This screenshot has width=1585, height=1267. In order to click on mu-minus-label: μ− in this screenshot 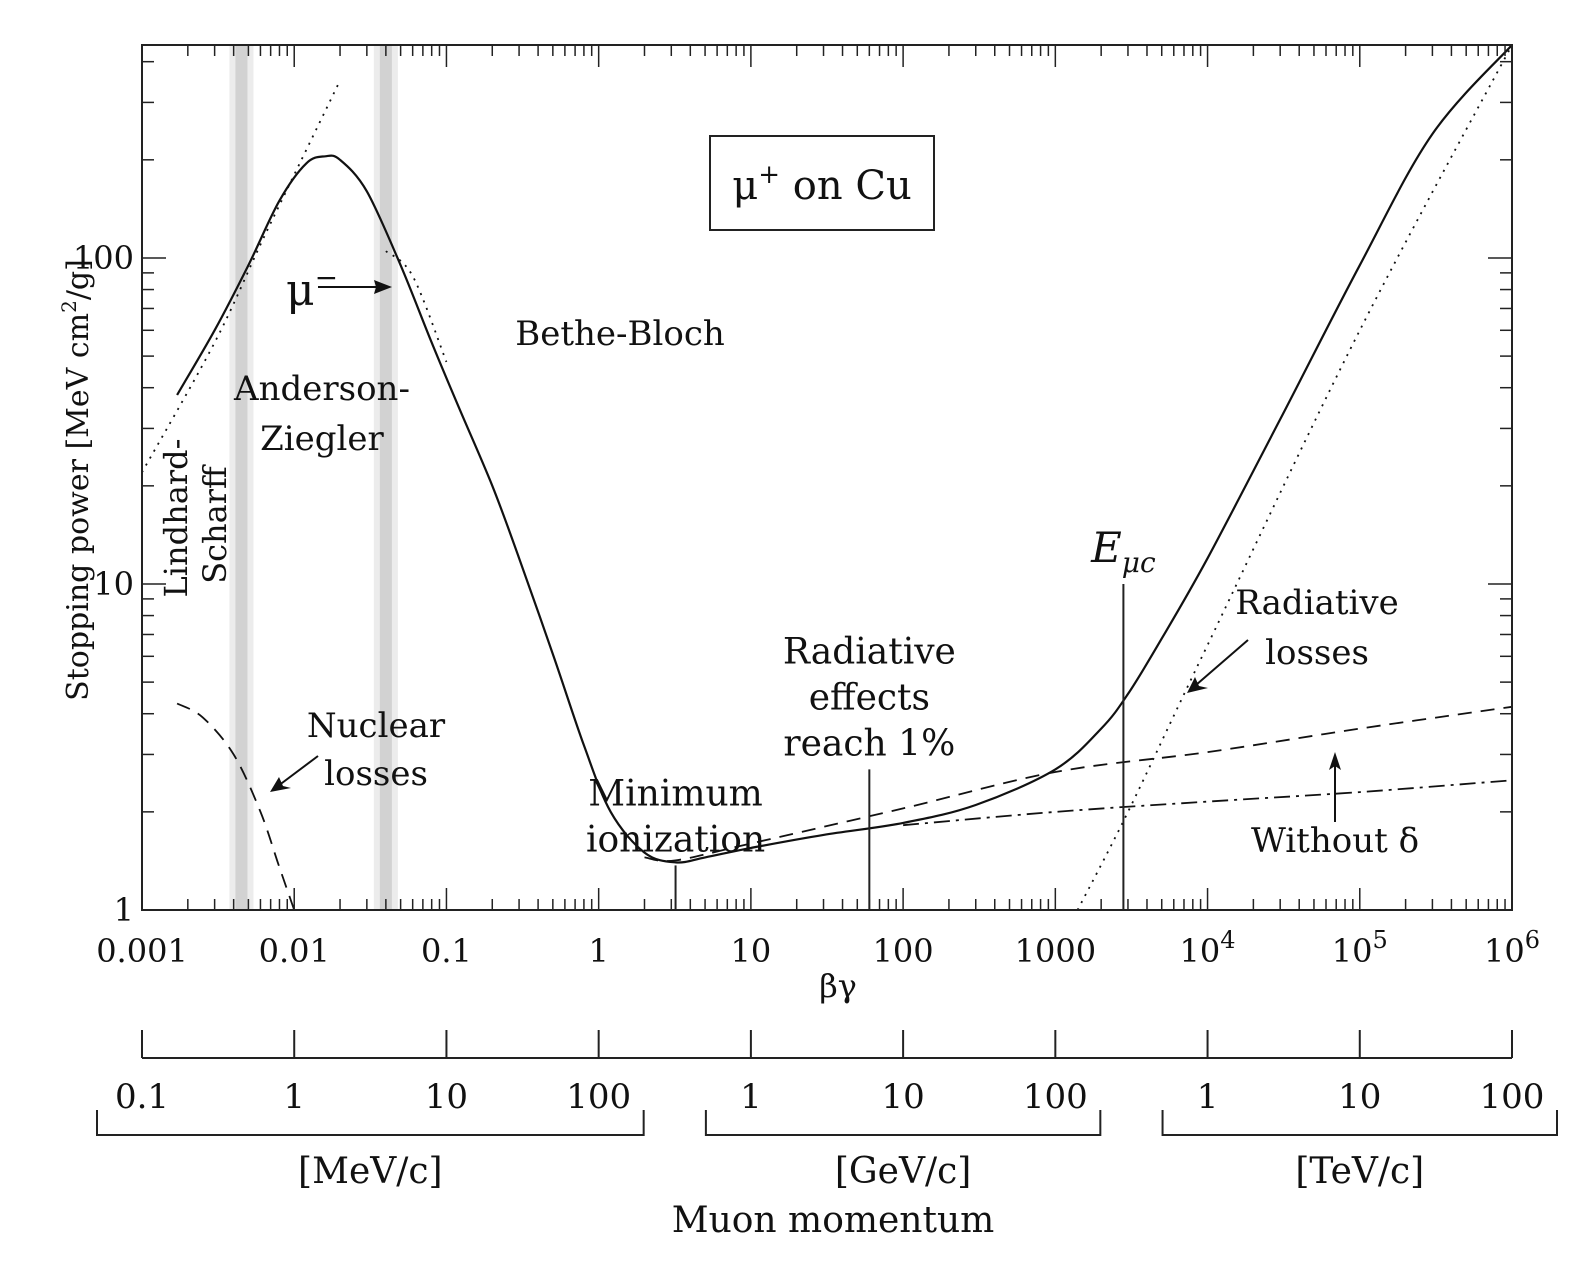, I will do `click(312, 288)`.